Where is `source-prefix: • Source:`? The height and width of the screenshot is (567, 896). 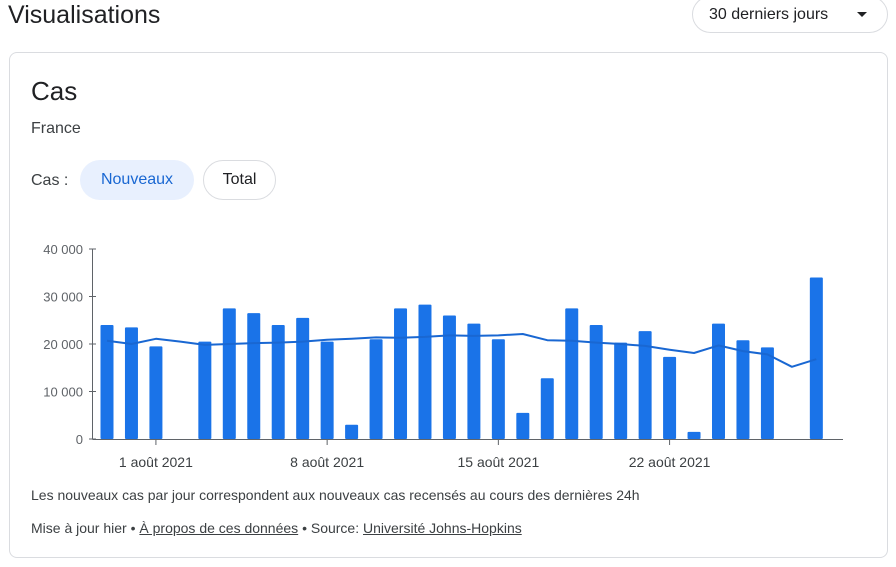 source-prefix: • Source: is located at coordinates (331, 528).